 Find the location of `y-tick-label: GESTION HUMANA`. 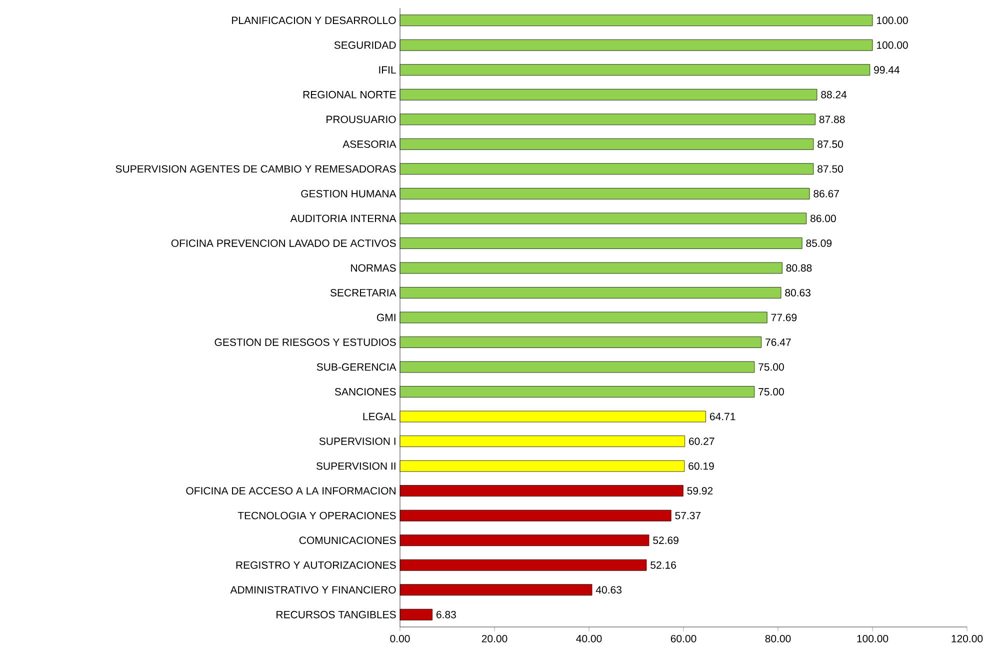

y-tick-label: GESTION HUMANA is located at coordinates (348, 194).